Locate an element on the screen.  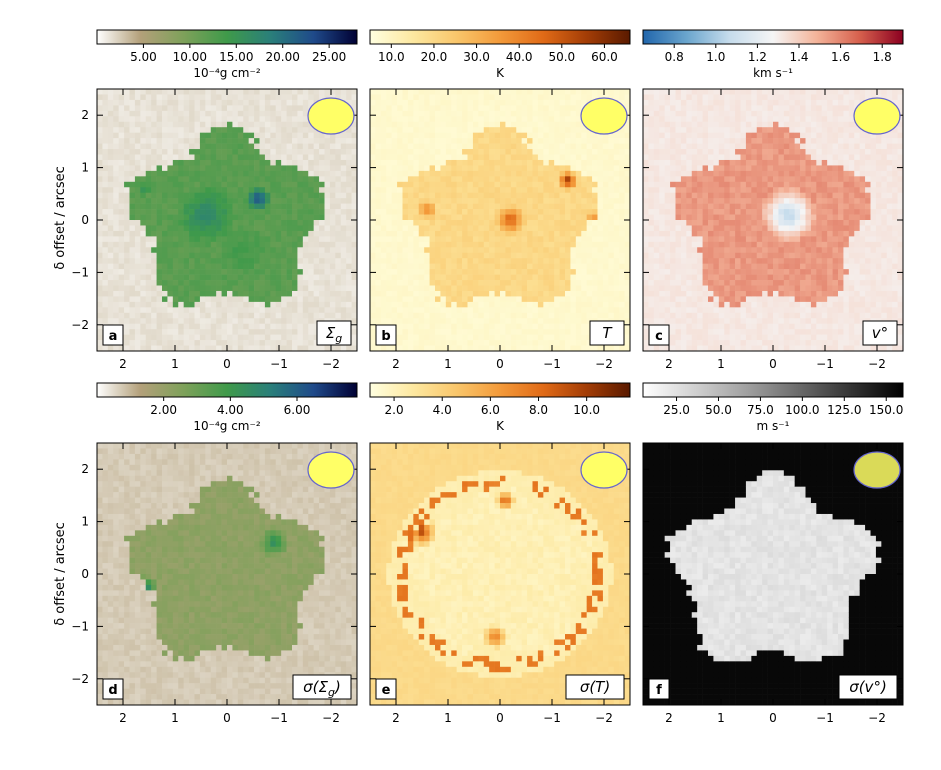
quantity-symbol: T is located at coordinates (607, 333).